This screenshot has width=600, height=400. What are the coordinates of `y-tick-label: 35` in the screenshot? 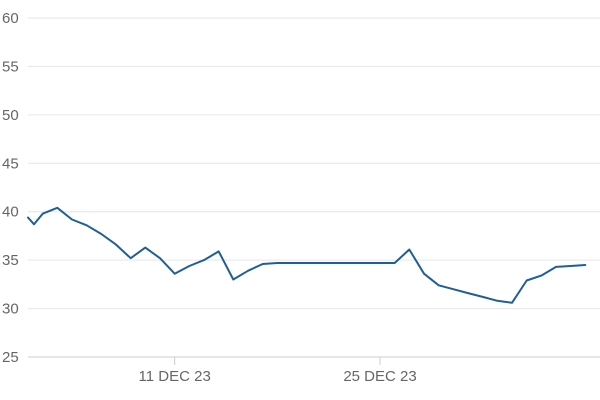 It's located at (10, 260).